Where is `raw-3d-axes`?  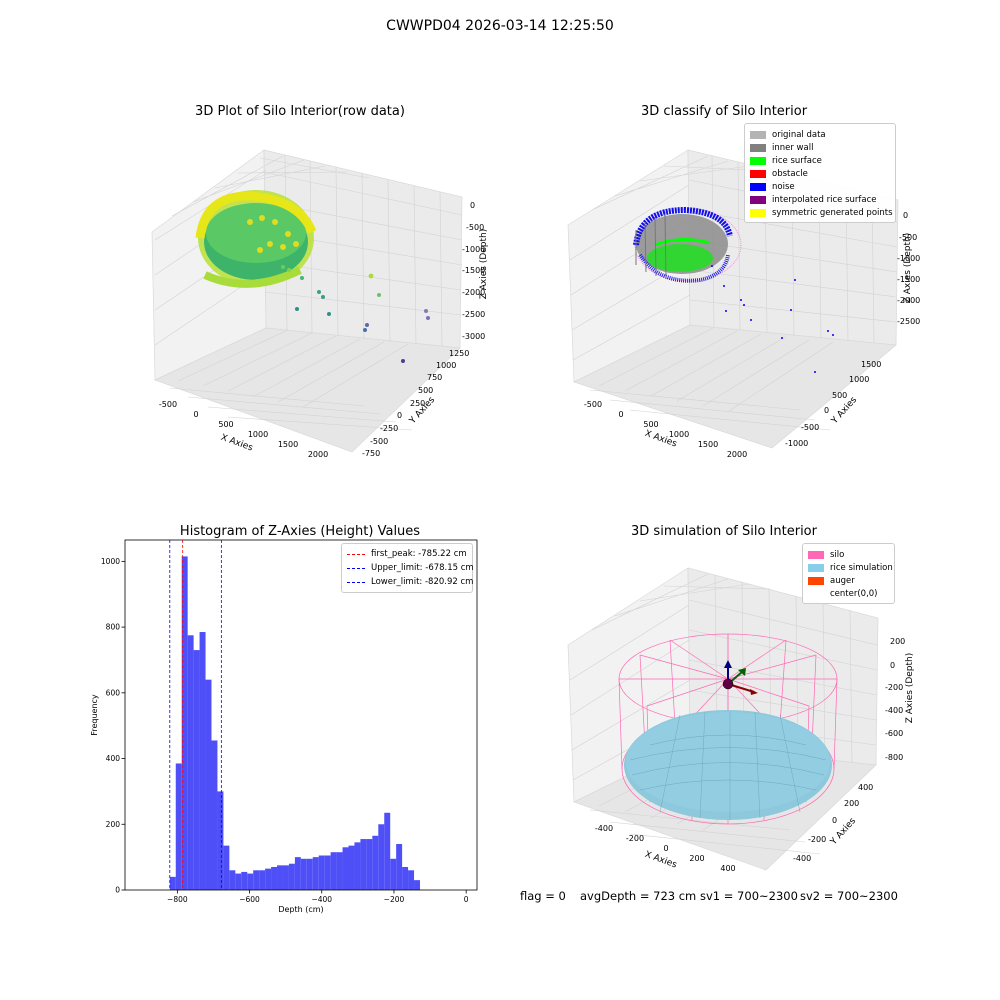 raw-3d-axes is located at coordinates (307, 301).